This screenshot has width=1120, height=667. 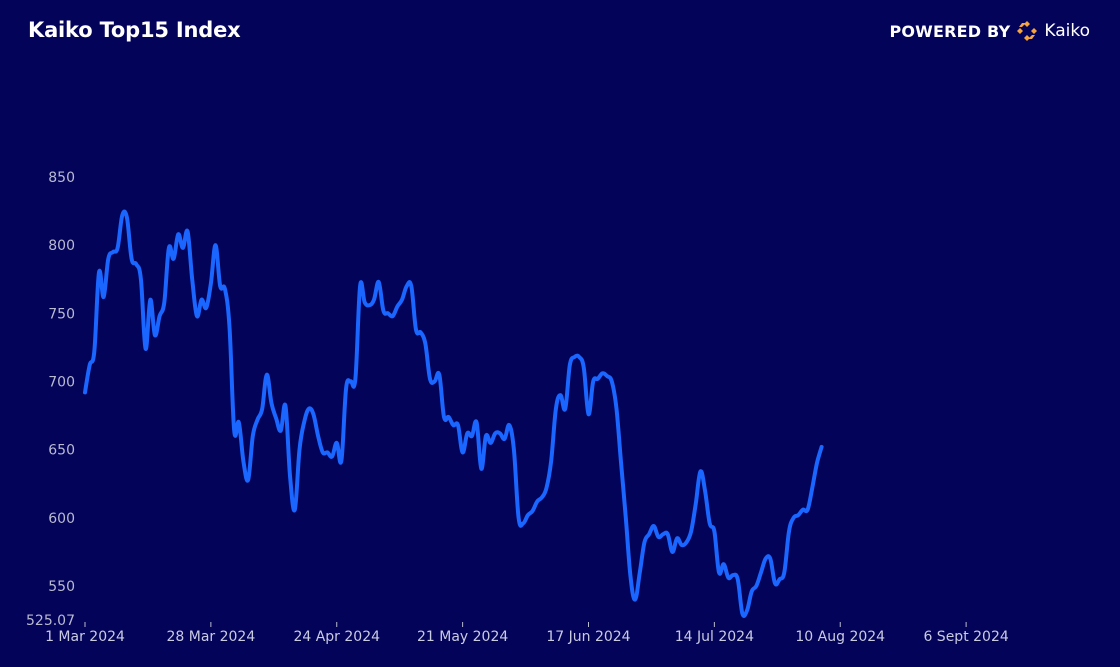 I want to click on powered-by-badge: POWERED BY Kaiko, so click(x=989, y=31).